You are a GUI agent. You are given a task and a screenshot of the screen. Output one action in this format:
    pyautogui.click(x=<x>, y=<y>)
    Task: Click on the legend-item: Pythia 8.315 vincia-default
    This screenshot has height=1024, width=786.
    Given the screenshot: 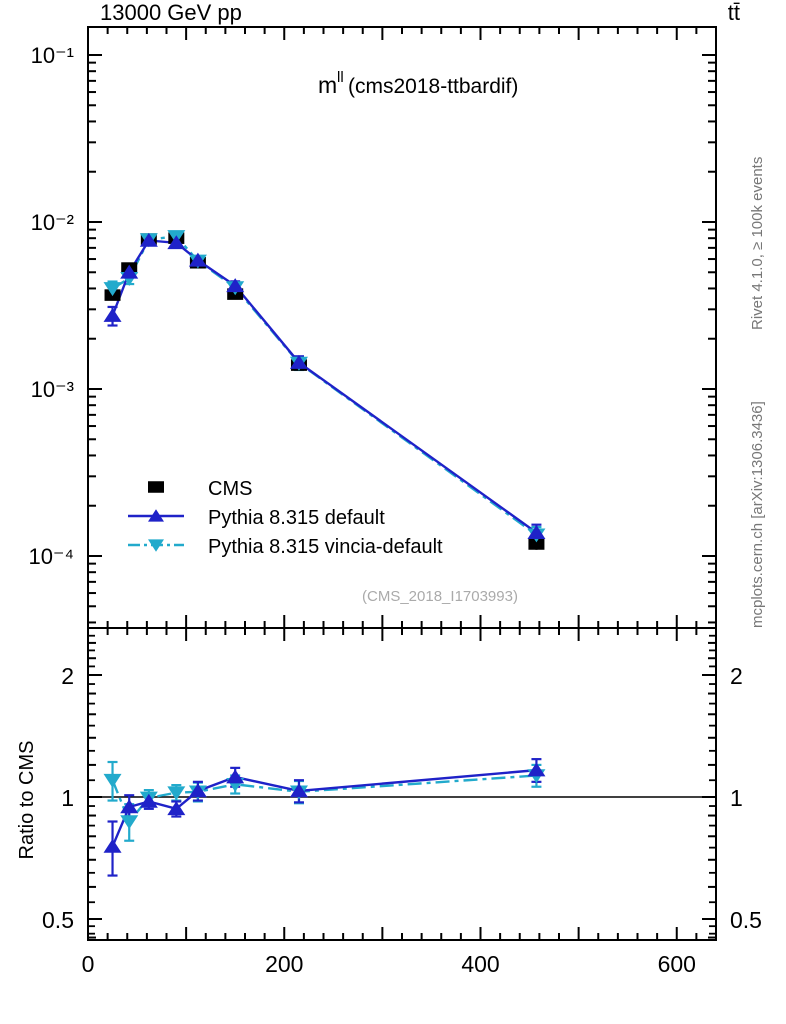 What is the action you would take?
    pyautogui.click(x=285, y=547)
    